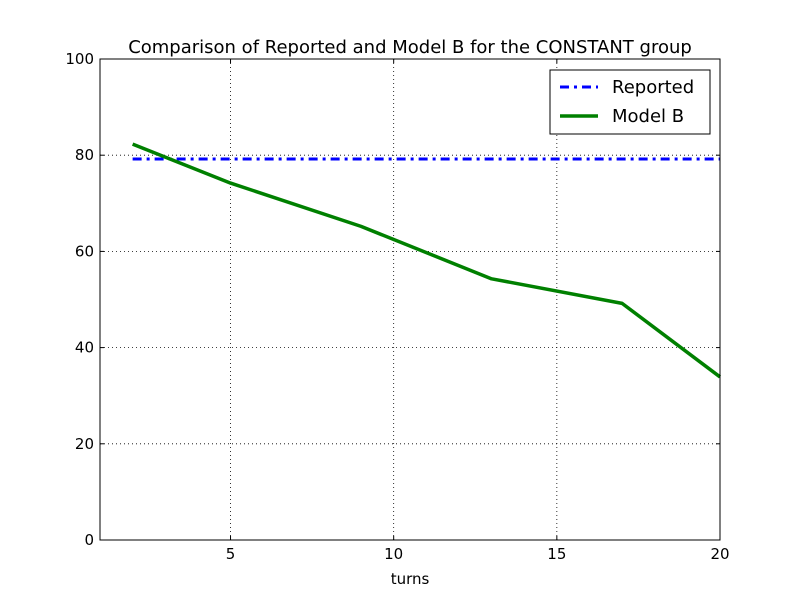 The width and height of the screenshot is (800, 600). I want to click on legend-label: Reported, so click(653, 87).